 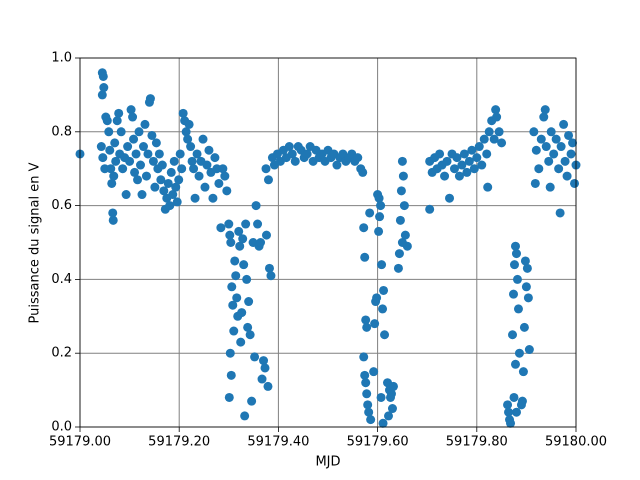 I want to click on y-tick-label: 0.2, so click(x=61, y=353).